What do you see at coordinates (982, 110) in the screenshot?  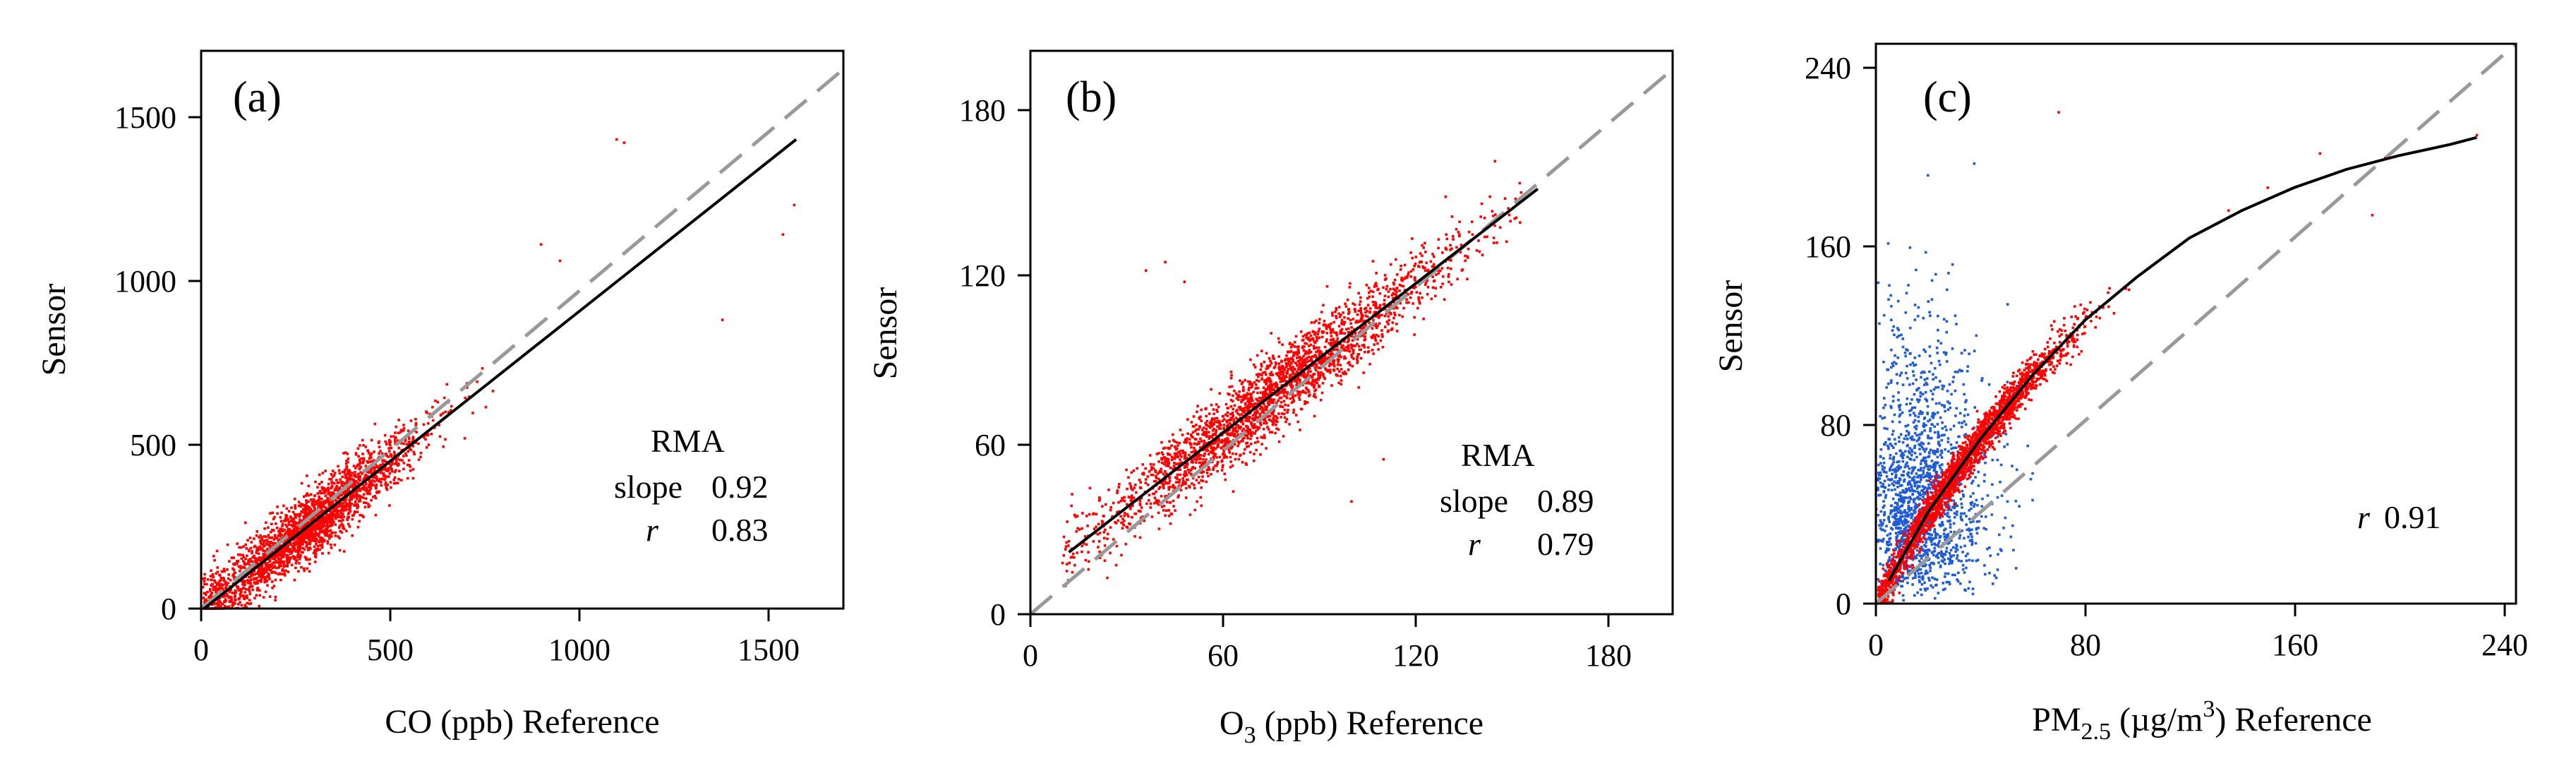 I see `panel-b-ytick-label: 180` at bounding box center [982, 110].